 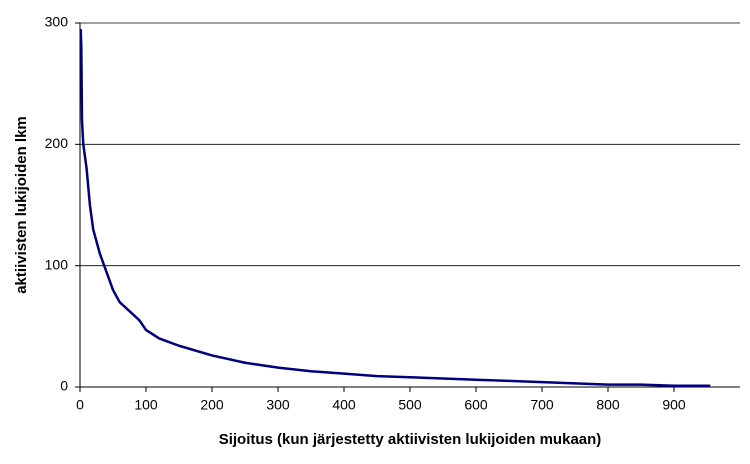 I want to click on x-tick-label: 400, so click(x=344, y=405).